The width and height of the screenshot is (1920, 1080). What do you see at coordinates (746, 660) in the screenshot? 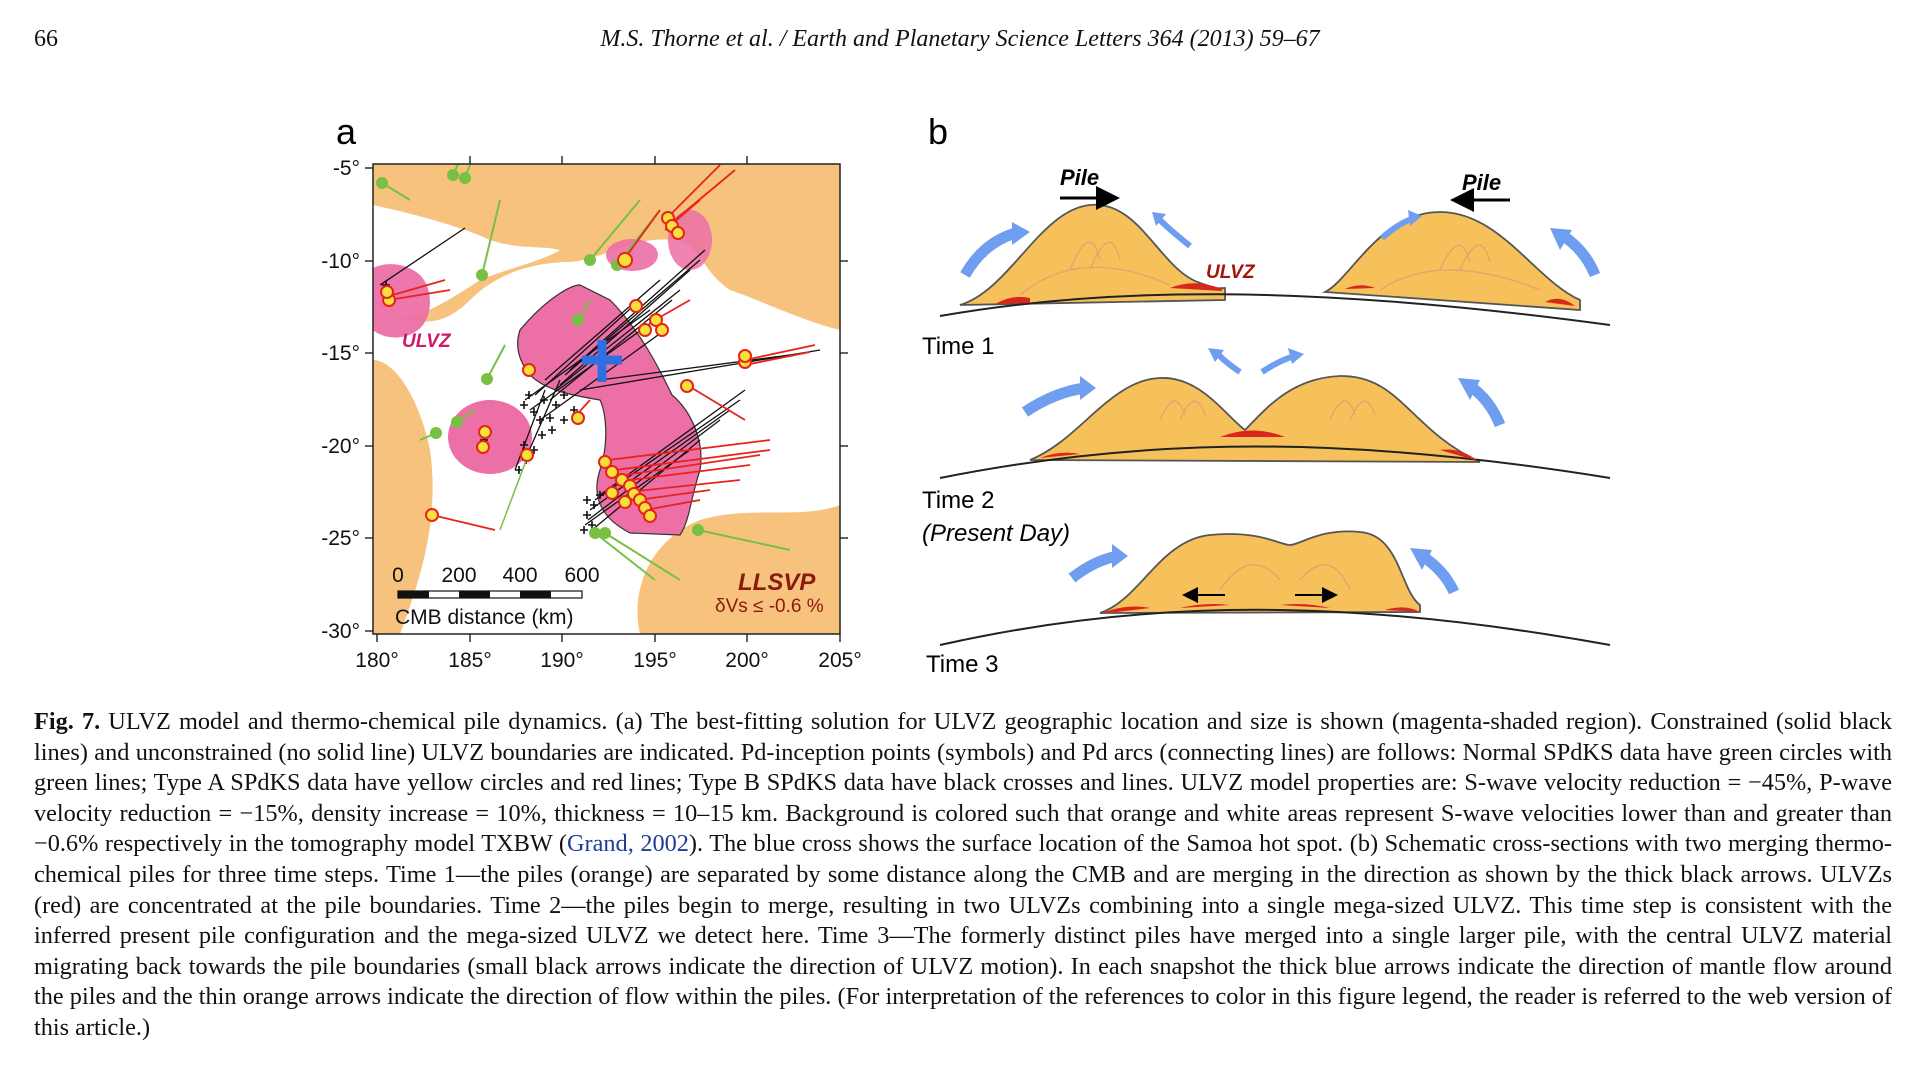
I see `x-tick-5: 200°` at bounding box center [746, 660].